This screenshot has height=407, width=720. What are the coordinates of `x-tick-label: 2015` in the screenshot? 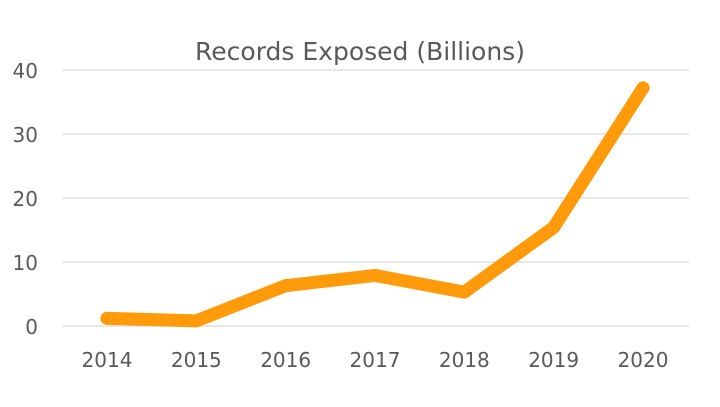 It's located at (196, 360).